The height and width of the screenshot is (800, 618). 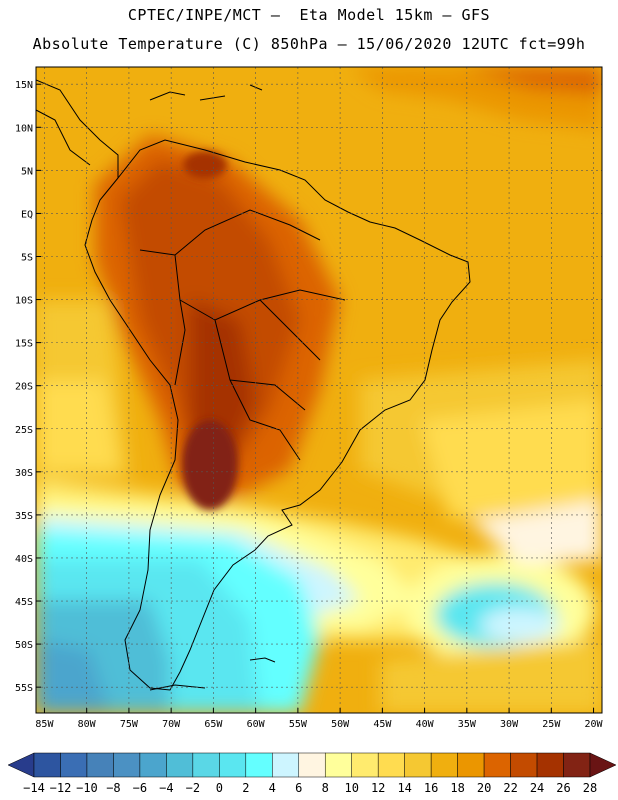 What do you see at coordinates (537, 788) in the screenshot?
I see `colorbar-label: 24` at bounding box center [537, 788].